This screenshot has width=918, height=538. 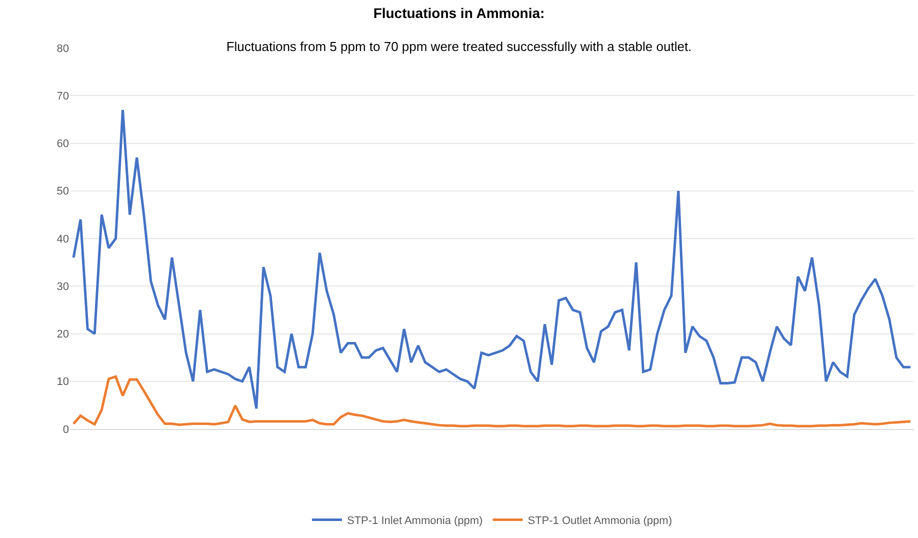 What do you see at coordinates (62, 144) in the screenshot?
I see `y-tick-label: 60` at bounding box center [62, 144].